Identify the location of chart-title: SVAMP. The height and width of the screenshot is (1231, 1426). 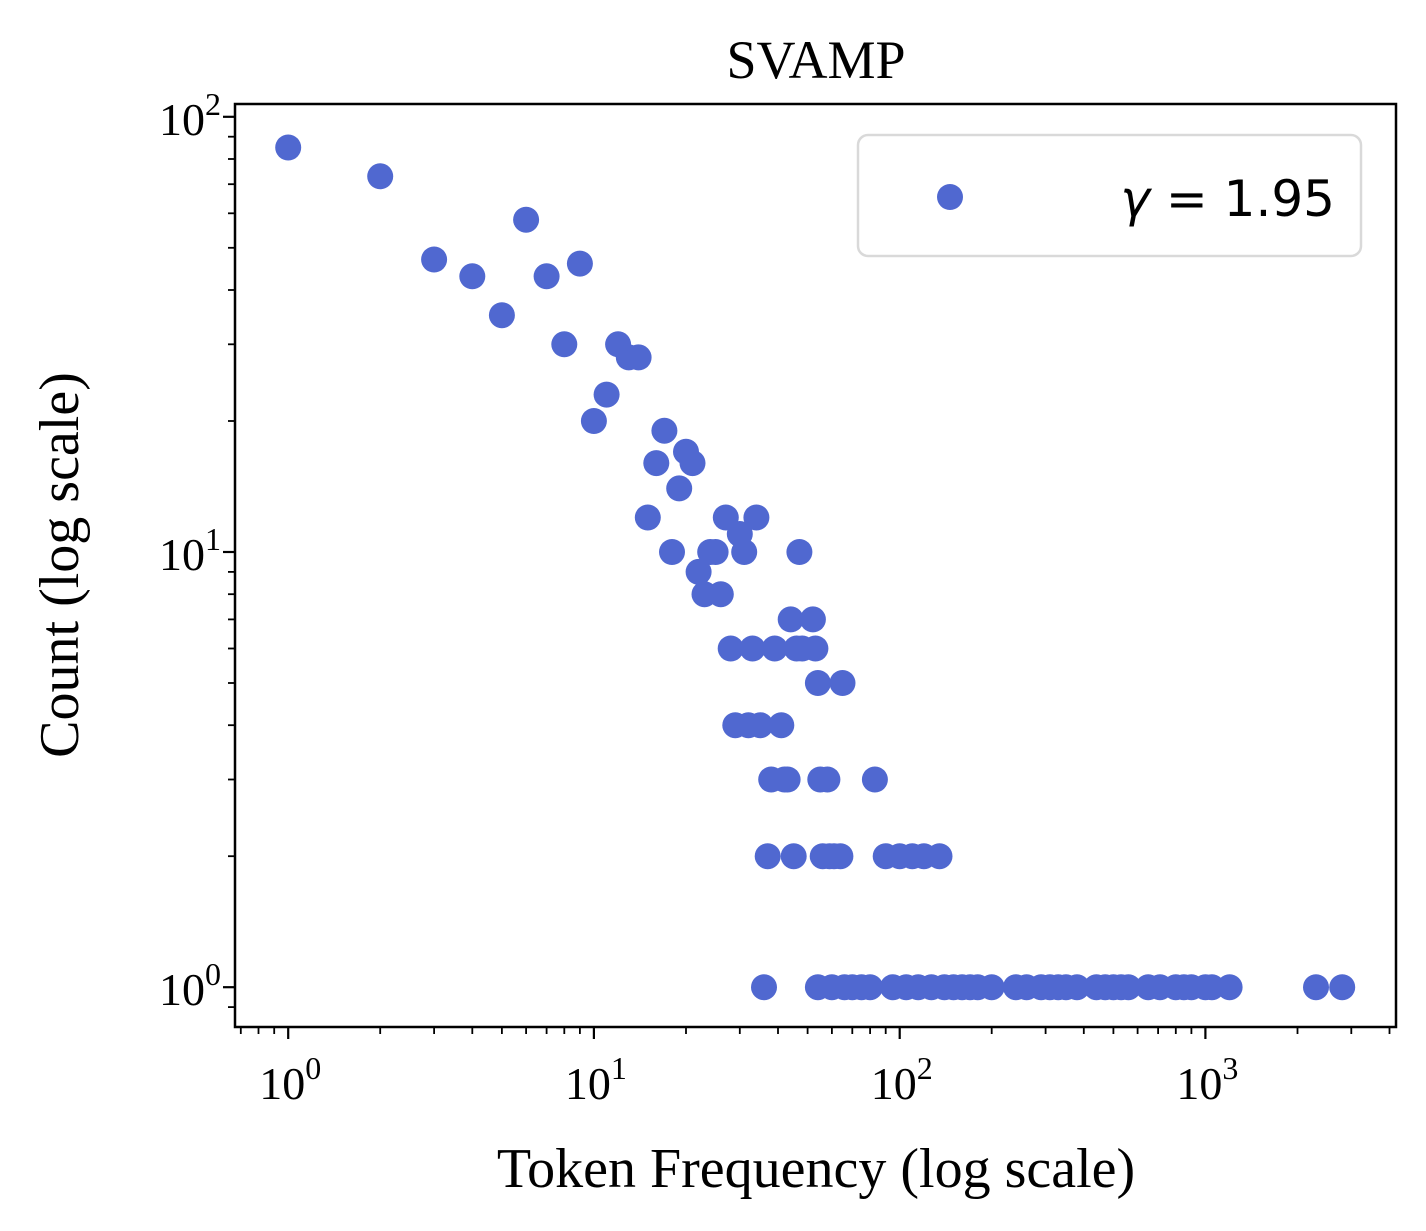
(815, 60).